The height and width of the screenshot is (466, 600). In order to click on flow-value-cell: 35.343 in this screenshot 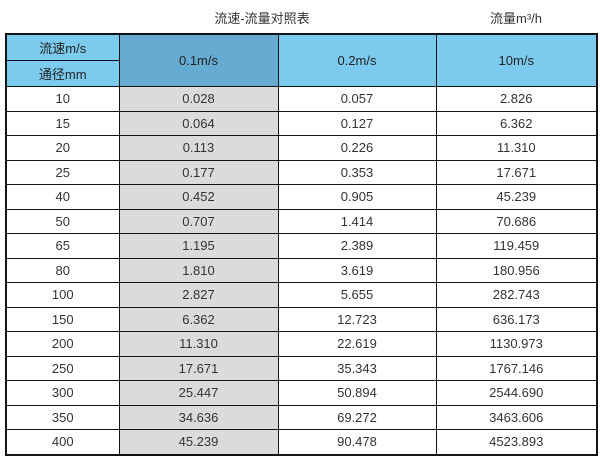, I will do `click(357, 368)`.